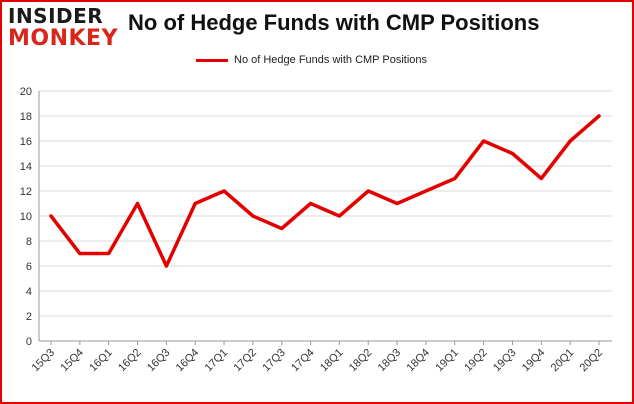  I want to click on x-tick-label: 15Q3, so click(44, 361).